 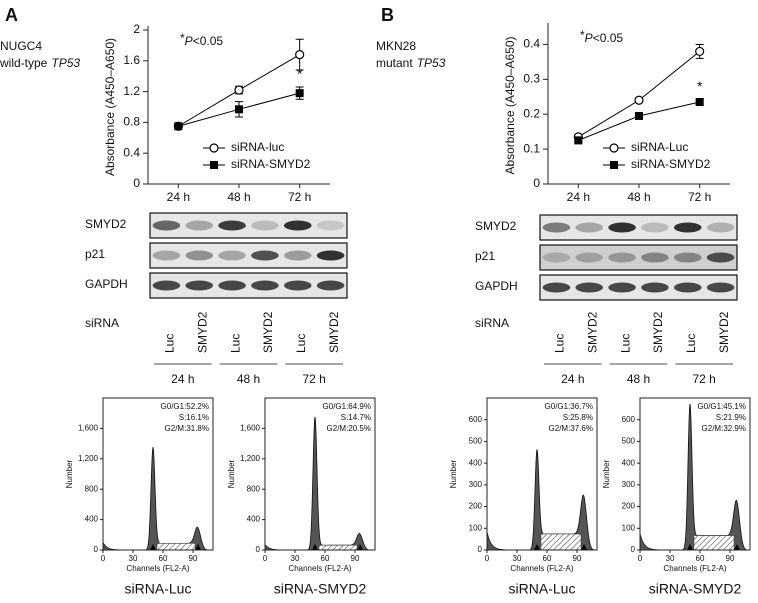 What do you see at coordinates (92, 488) in the screenshot?
I see `y-tick-label: 800` at bounding box center [92, 488].